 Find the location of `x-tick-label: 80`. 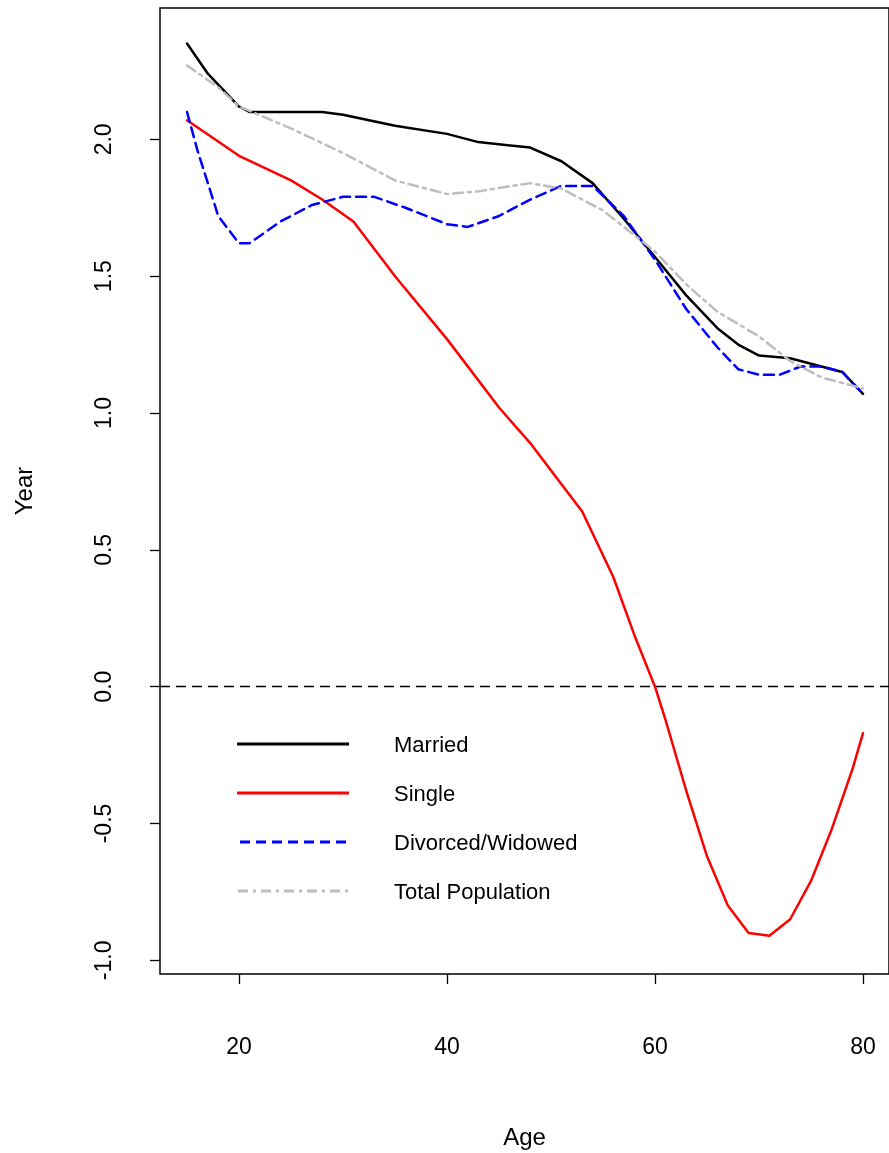

x-tick-label: 80 is located at coordinates (863, 1045).